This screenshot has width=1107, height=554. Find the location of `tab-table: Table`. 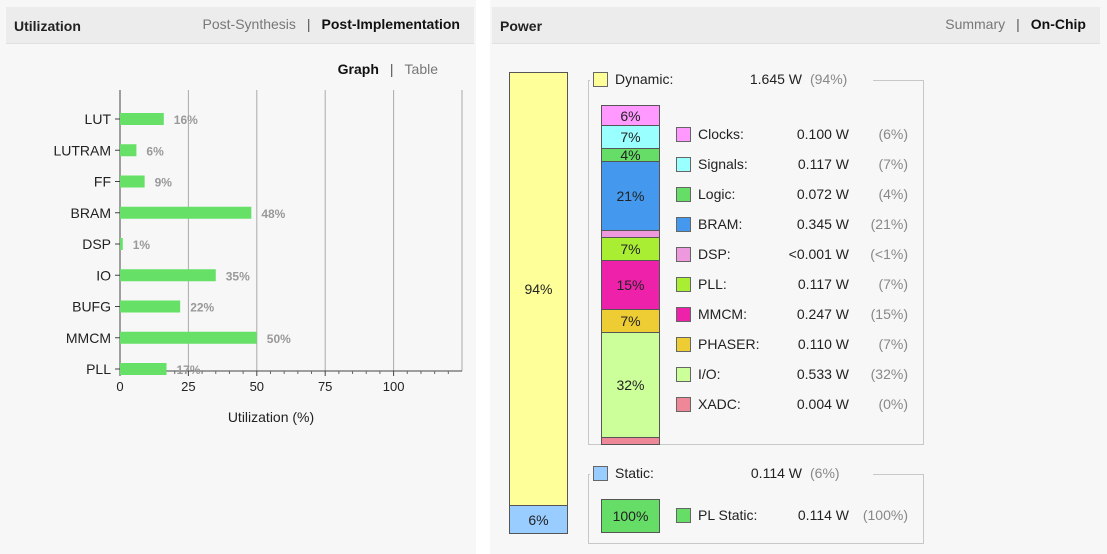

tab-table: Table is located at coordinates (421, 69).